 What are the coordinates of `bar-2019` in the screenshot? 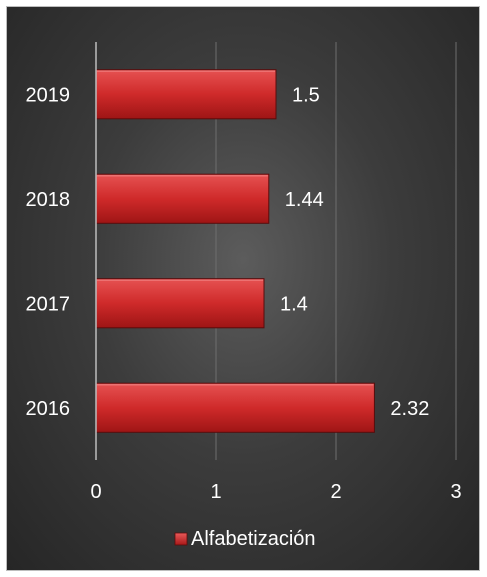 It's located at (186, 94).